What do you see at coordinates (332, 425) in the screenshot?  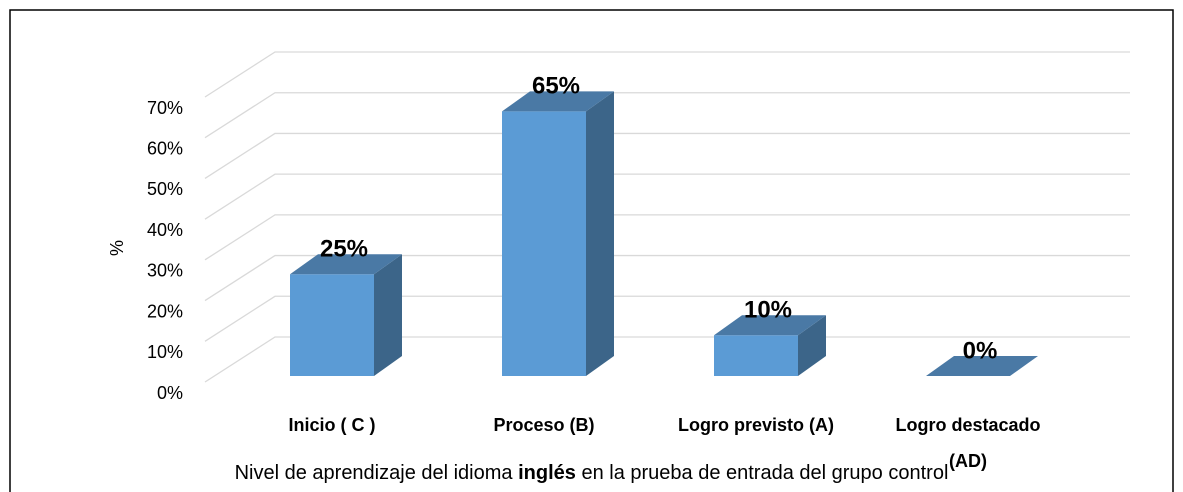 I see `x-tick-label: Inicio ( C )` at bounding box center [332, 425].